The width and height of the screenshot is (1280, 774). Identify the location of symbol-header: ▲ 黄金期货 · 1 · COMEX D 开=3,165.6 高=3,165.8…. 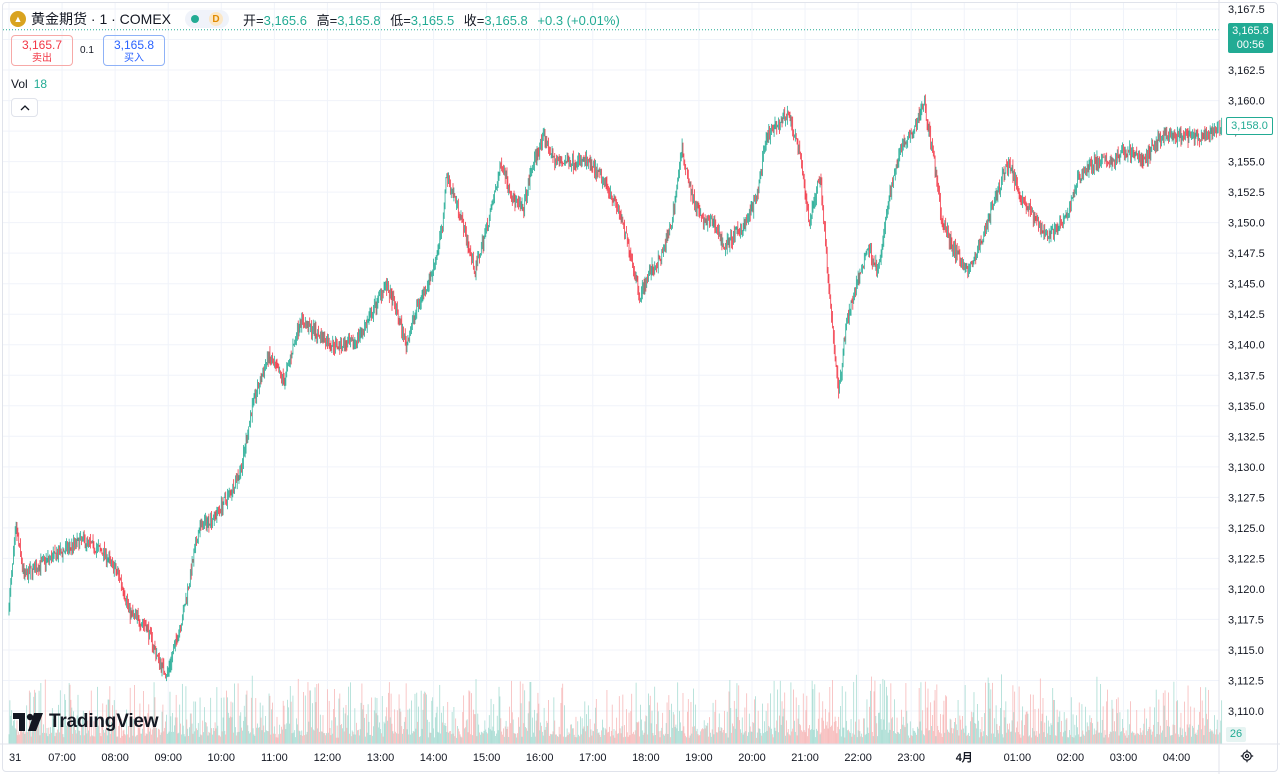
(318, 19).